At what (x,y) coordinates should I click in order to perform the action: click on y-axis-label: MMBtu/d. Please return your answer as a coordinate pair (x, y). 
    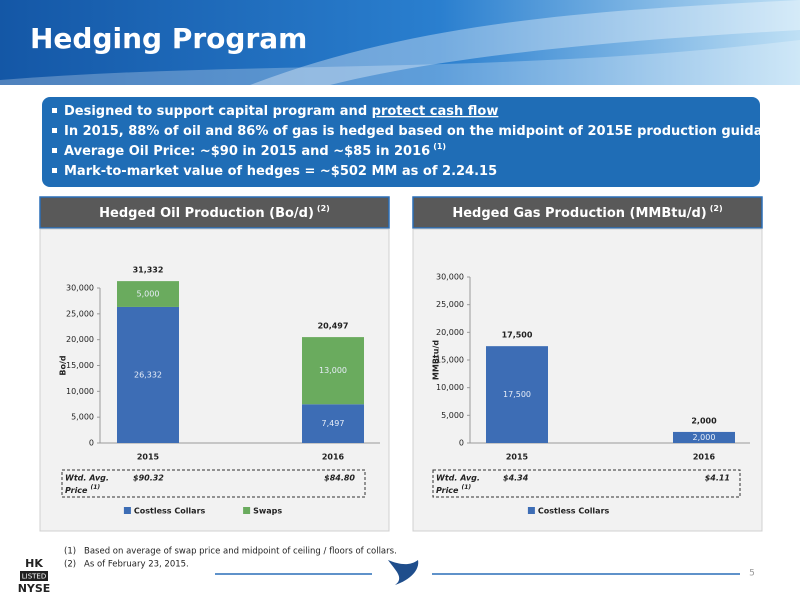
    Looking at the image, I should click on (436, 360).